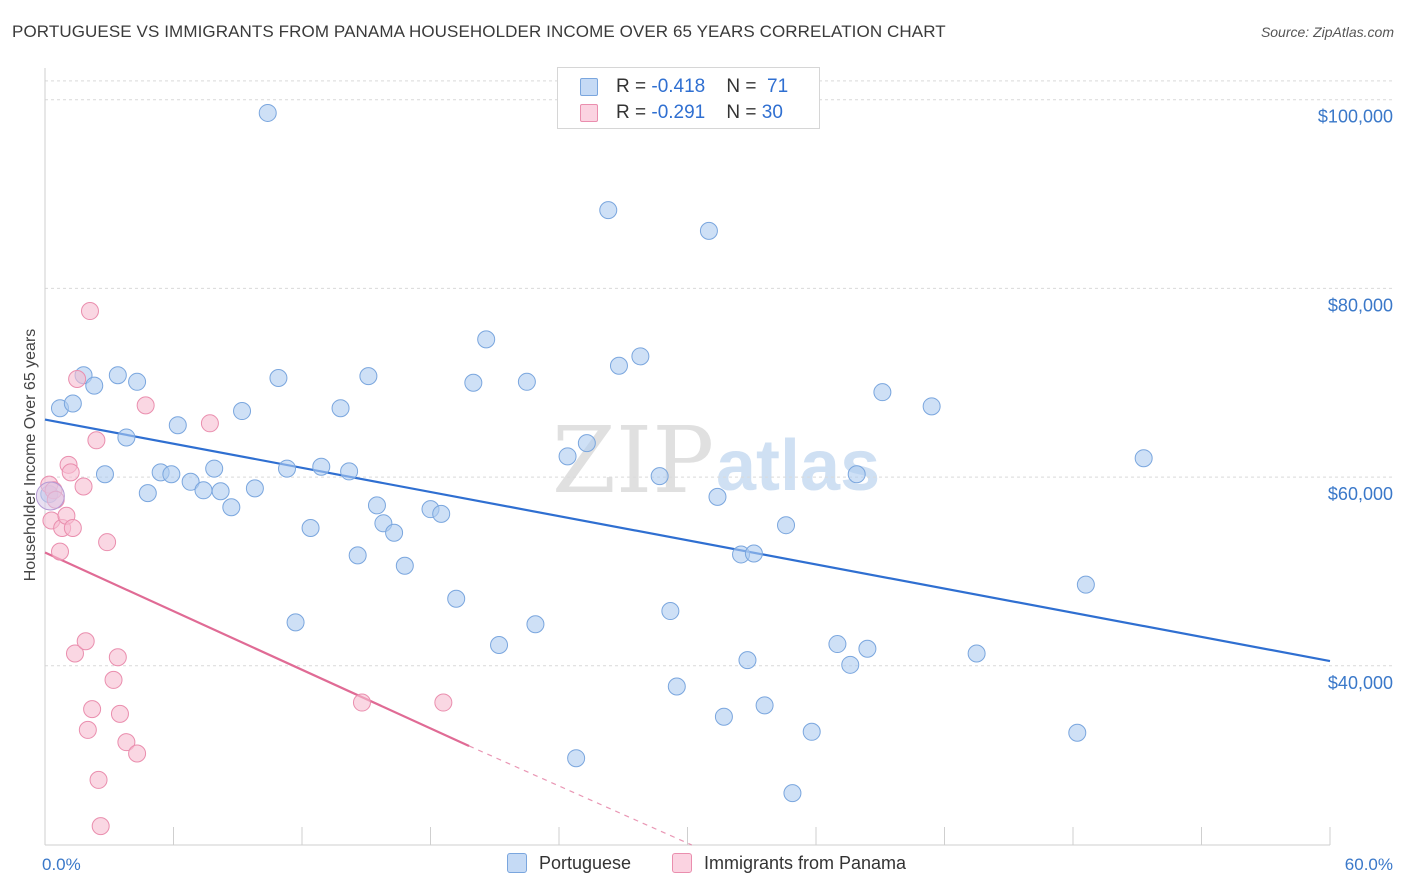 The width and height of the screenshot is (1406, 892). I want to click on watermark-atlas: atlas, so click(798, 466).